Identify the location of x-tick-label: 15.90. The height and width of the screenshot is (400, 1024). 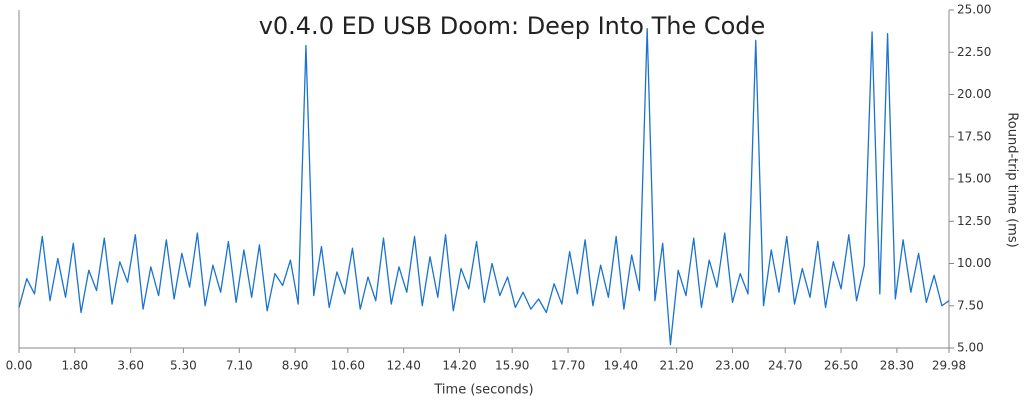
(512, 366).